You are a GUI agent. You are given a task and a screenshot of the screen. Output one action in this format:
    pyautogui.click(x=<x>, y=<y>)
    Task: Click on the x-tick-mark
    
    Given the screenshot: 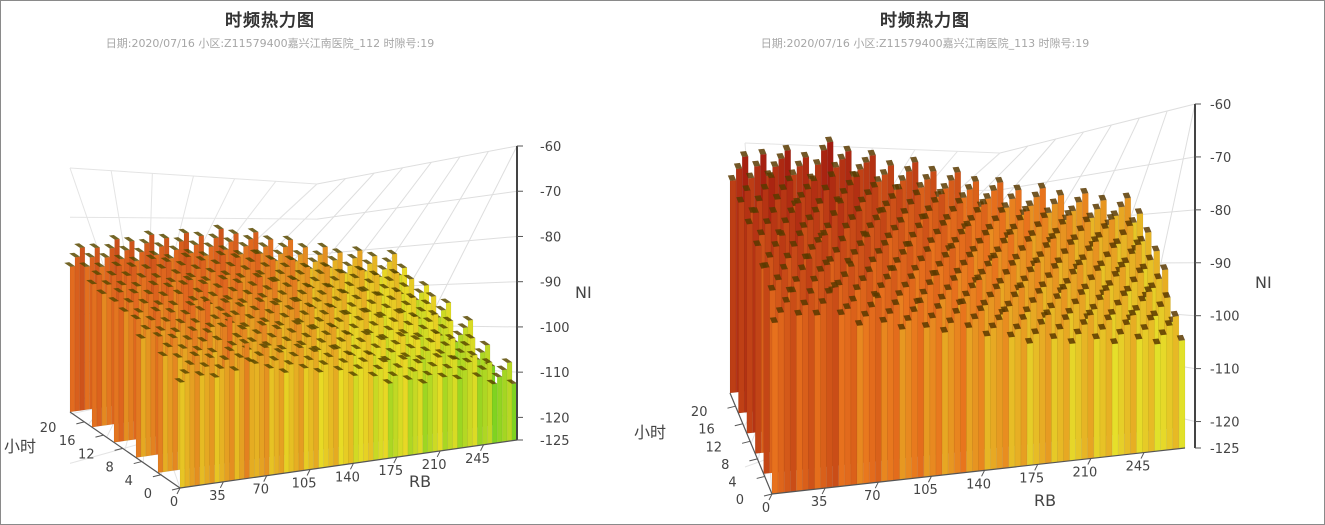 What is the action you would take?
    pyautogui.click(x=1089, y=461)
    